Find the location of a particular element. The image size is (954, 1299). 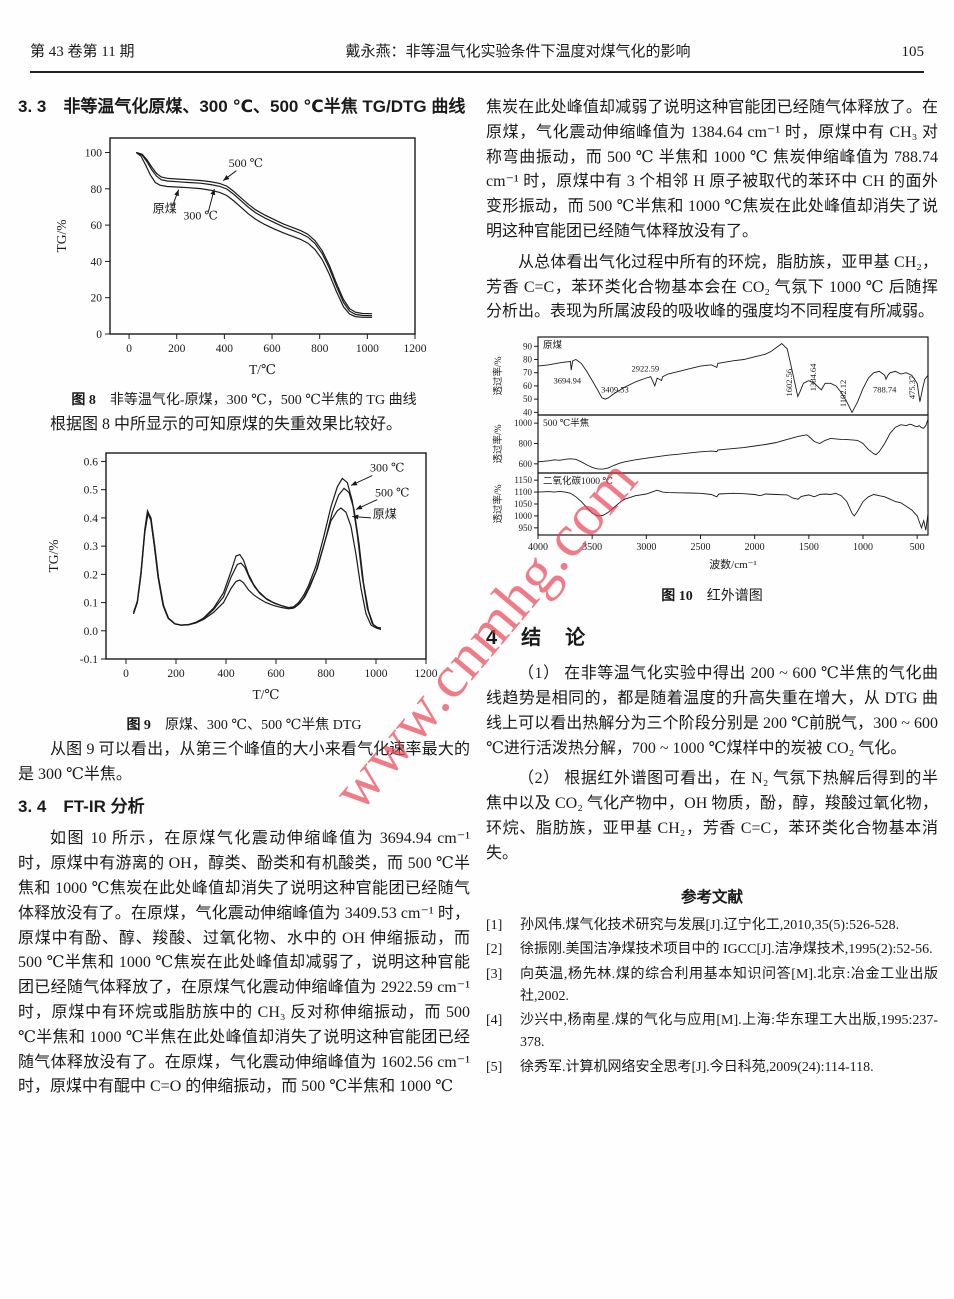

reference-text: 向英温,杨先林.煤的综合利用基本知识问答[M].北京:冶金工业出版社,2002. is located at coordinates (729, 985).